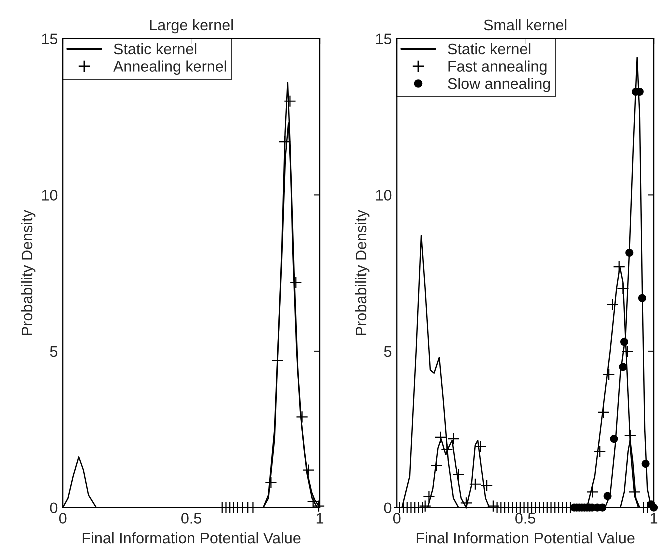 The image size is (664, 555). I want to click on chart-title: Small kernel, so click(525, 25).